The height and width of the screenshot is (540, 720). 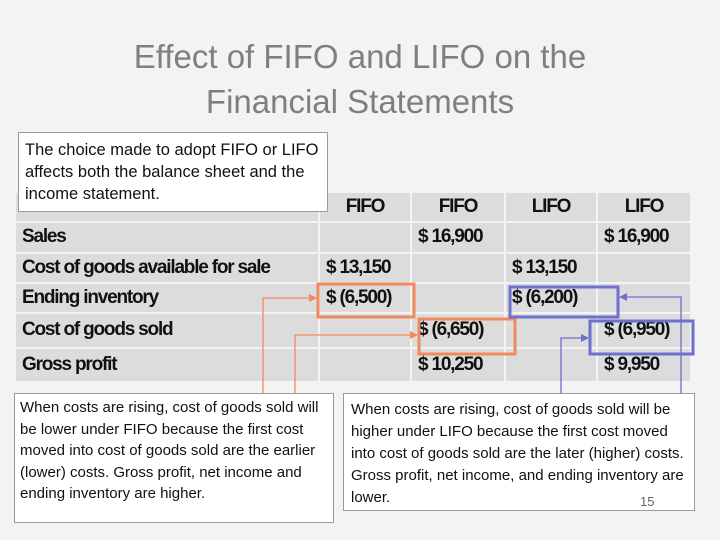 I want to click on row-label: Sales, so click(x=167, y=237).